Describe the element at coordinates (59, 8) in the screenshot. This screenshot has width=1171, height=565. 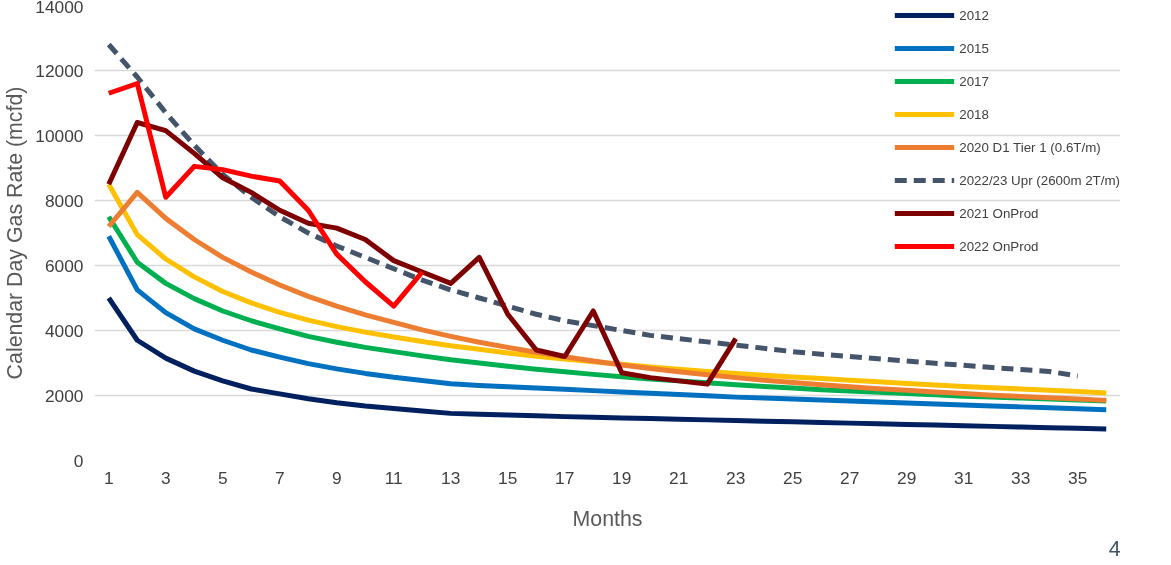
I see `y-tick-label: 14000` at that location.